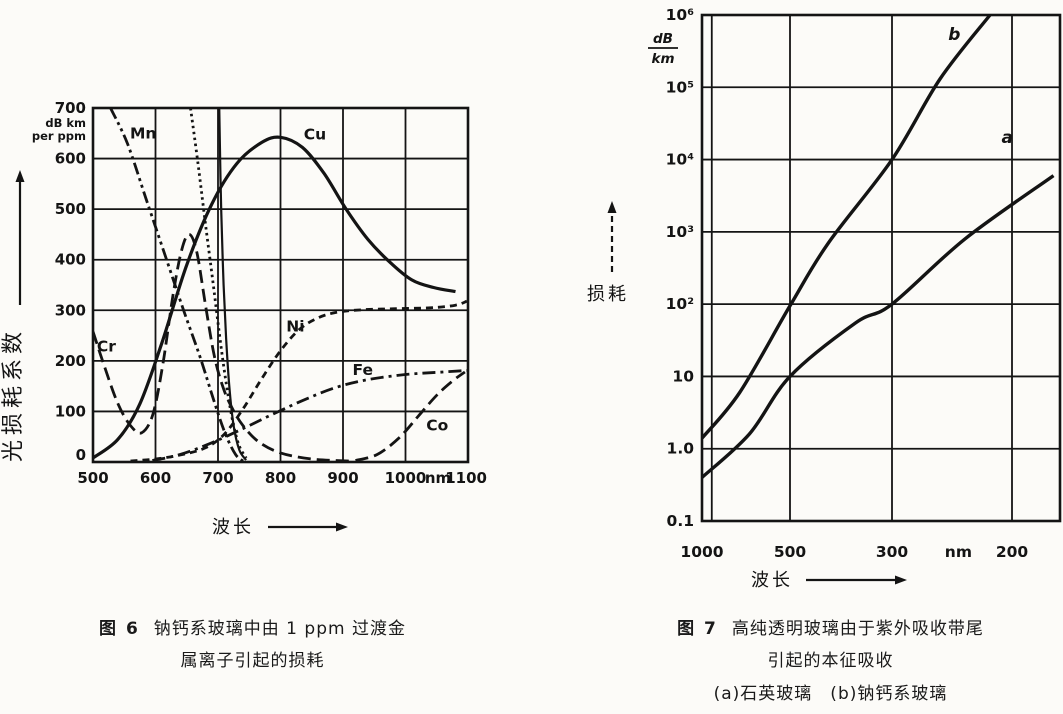 The image size is (1063, 714). Describe the element at coordinates (437, 426) in the screenshot. I see `fig6-series-label-Co: Co` at that location.